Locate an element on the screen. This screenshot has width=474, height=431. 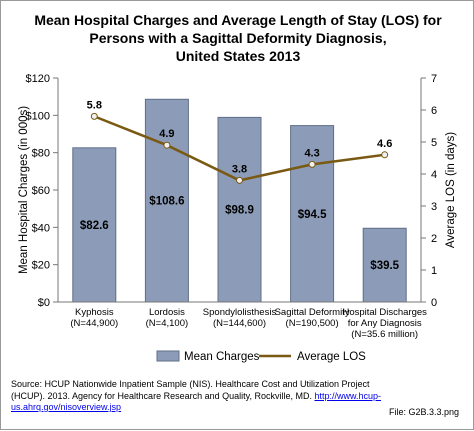
legend-bar-label: Mean Charges is located at coordinates (222, 357).